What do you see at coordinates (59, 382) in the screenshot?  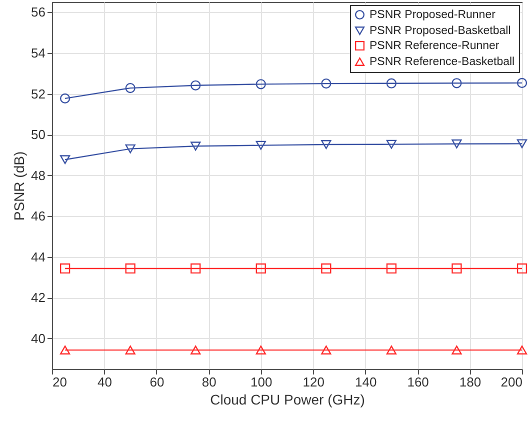 I see `x-tick-label: 20` at bounding box center [59, 382].